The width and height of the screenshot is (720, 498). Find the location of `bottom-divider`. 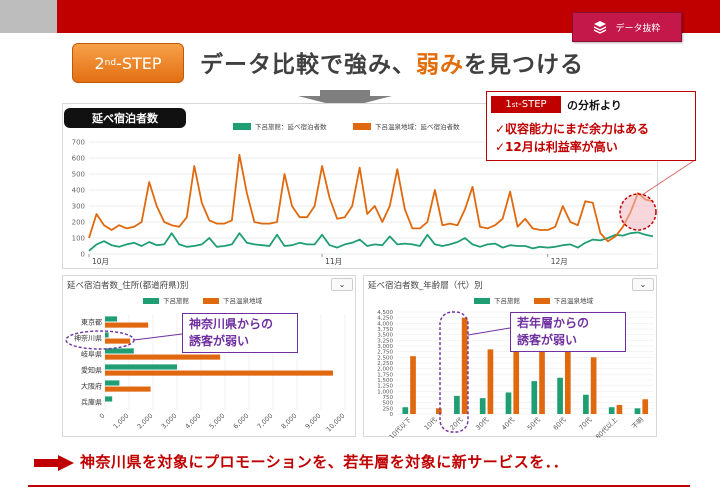

bottom-divider is located at coordinates (359, 486).